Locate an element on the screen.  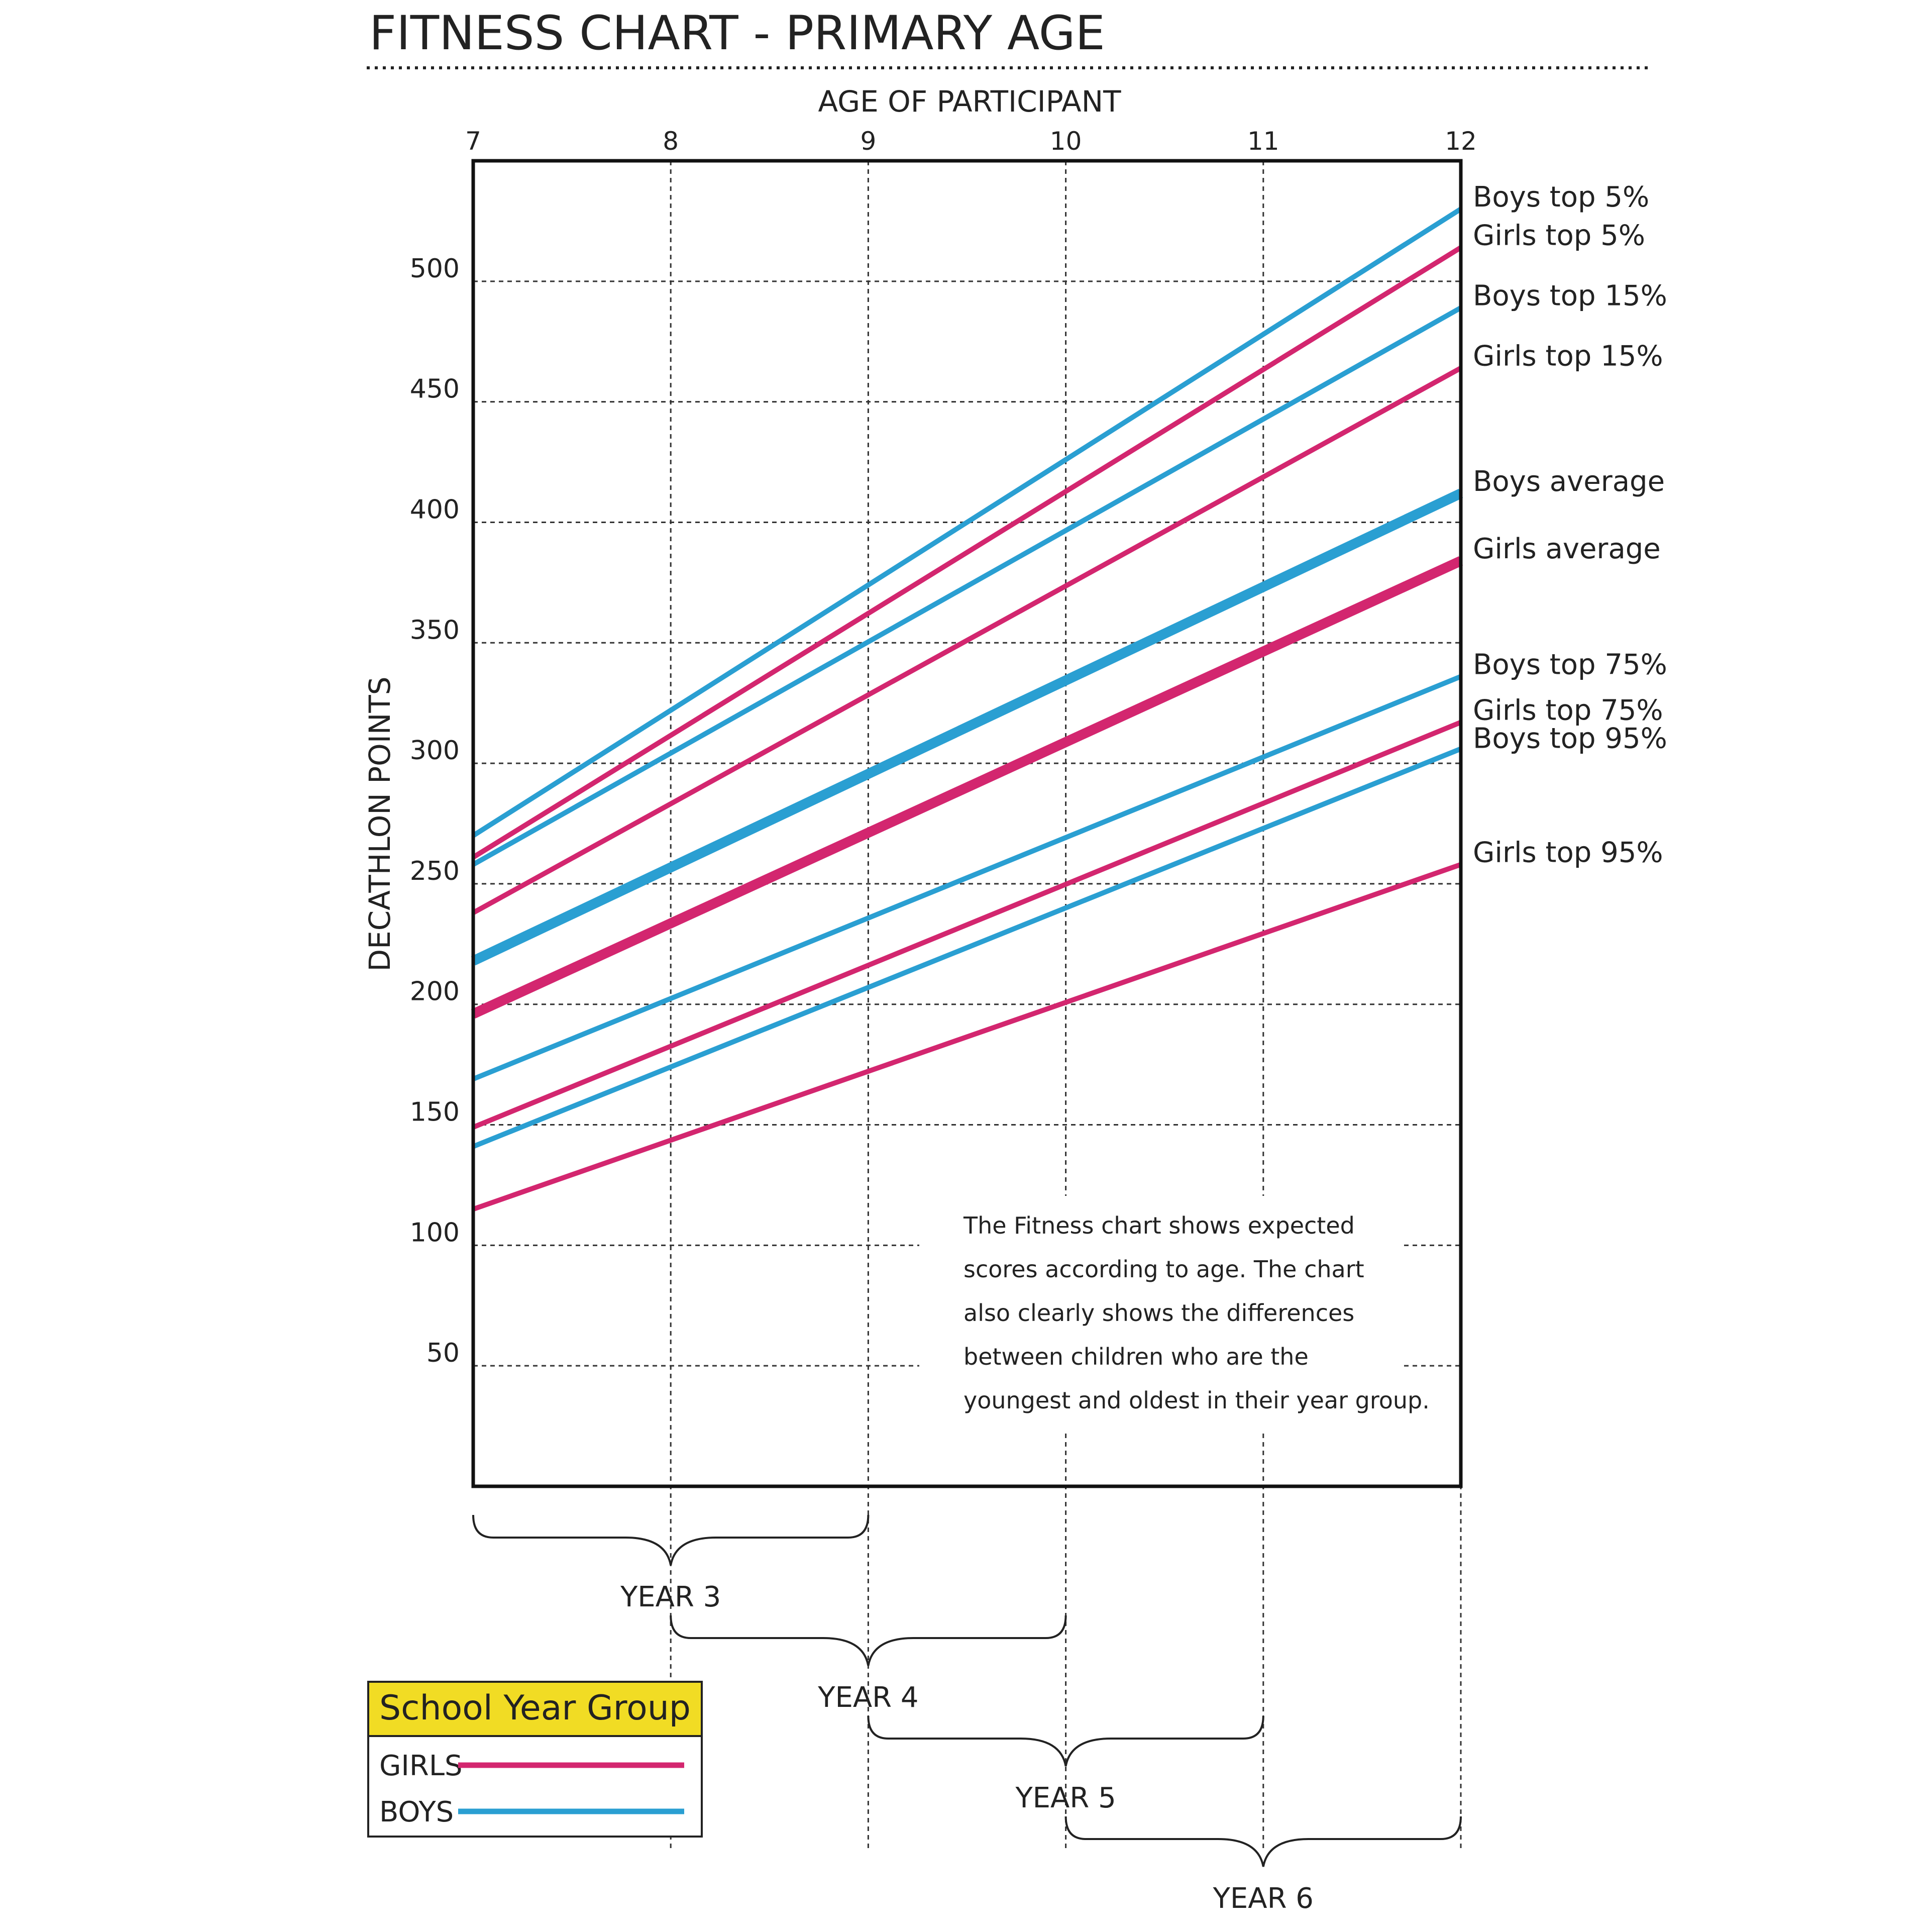
y-tick-label: 400 is located at coordinates (435, 509).